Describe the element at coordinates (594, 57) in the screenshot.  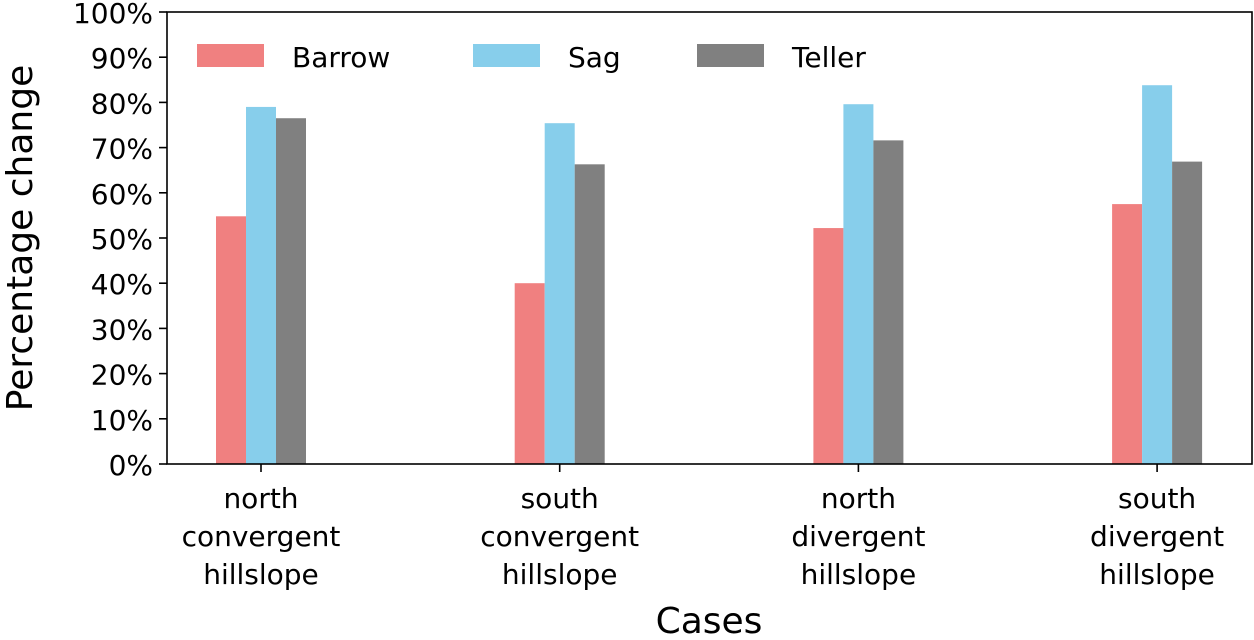
I see `legend-label-sag: Sag` at that location.